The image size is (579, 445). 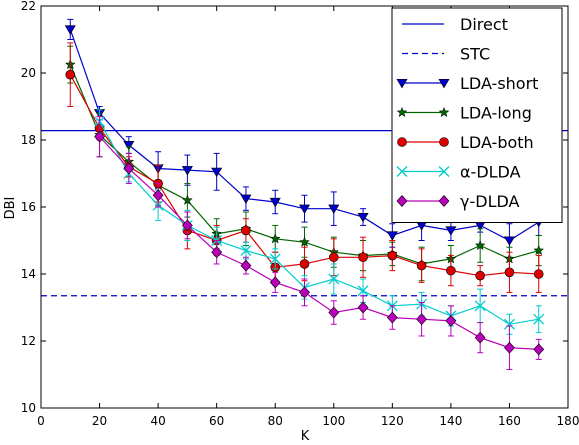 I want to click on legend-entry-ldalong: LDA-long, so click(x=464, y=113).